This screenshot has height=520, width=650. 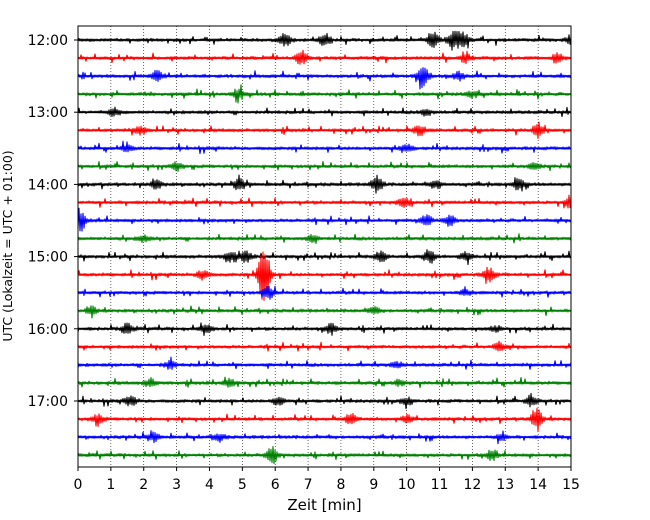 What do you see at coordinates (340, 485) in the screenshot?
I see `x-tick-label: 8` at bounding box center [340, 485].